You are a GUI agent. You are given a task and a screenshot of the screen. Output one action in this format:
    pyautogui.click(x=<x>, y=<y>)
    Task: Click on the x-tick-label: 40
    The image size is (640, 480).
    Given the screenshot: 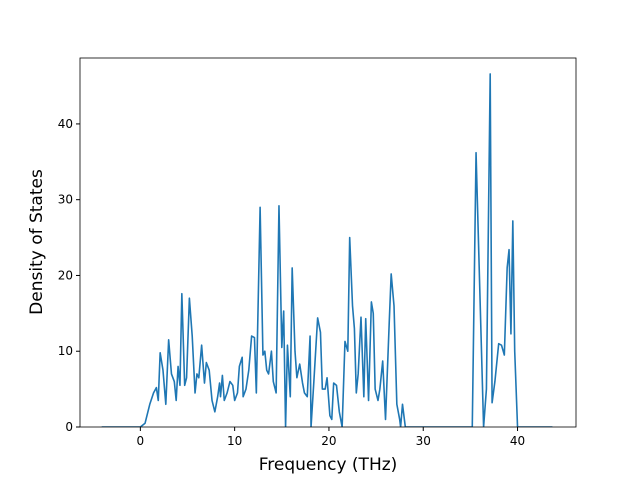 What is the action you would take?
    pyautogui.click(x=517, y=441)
    